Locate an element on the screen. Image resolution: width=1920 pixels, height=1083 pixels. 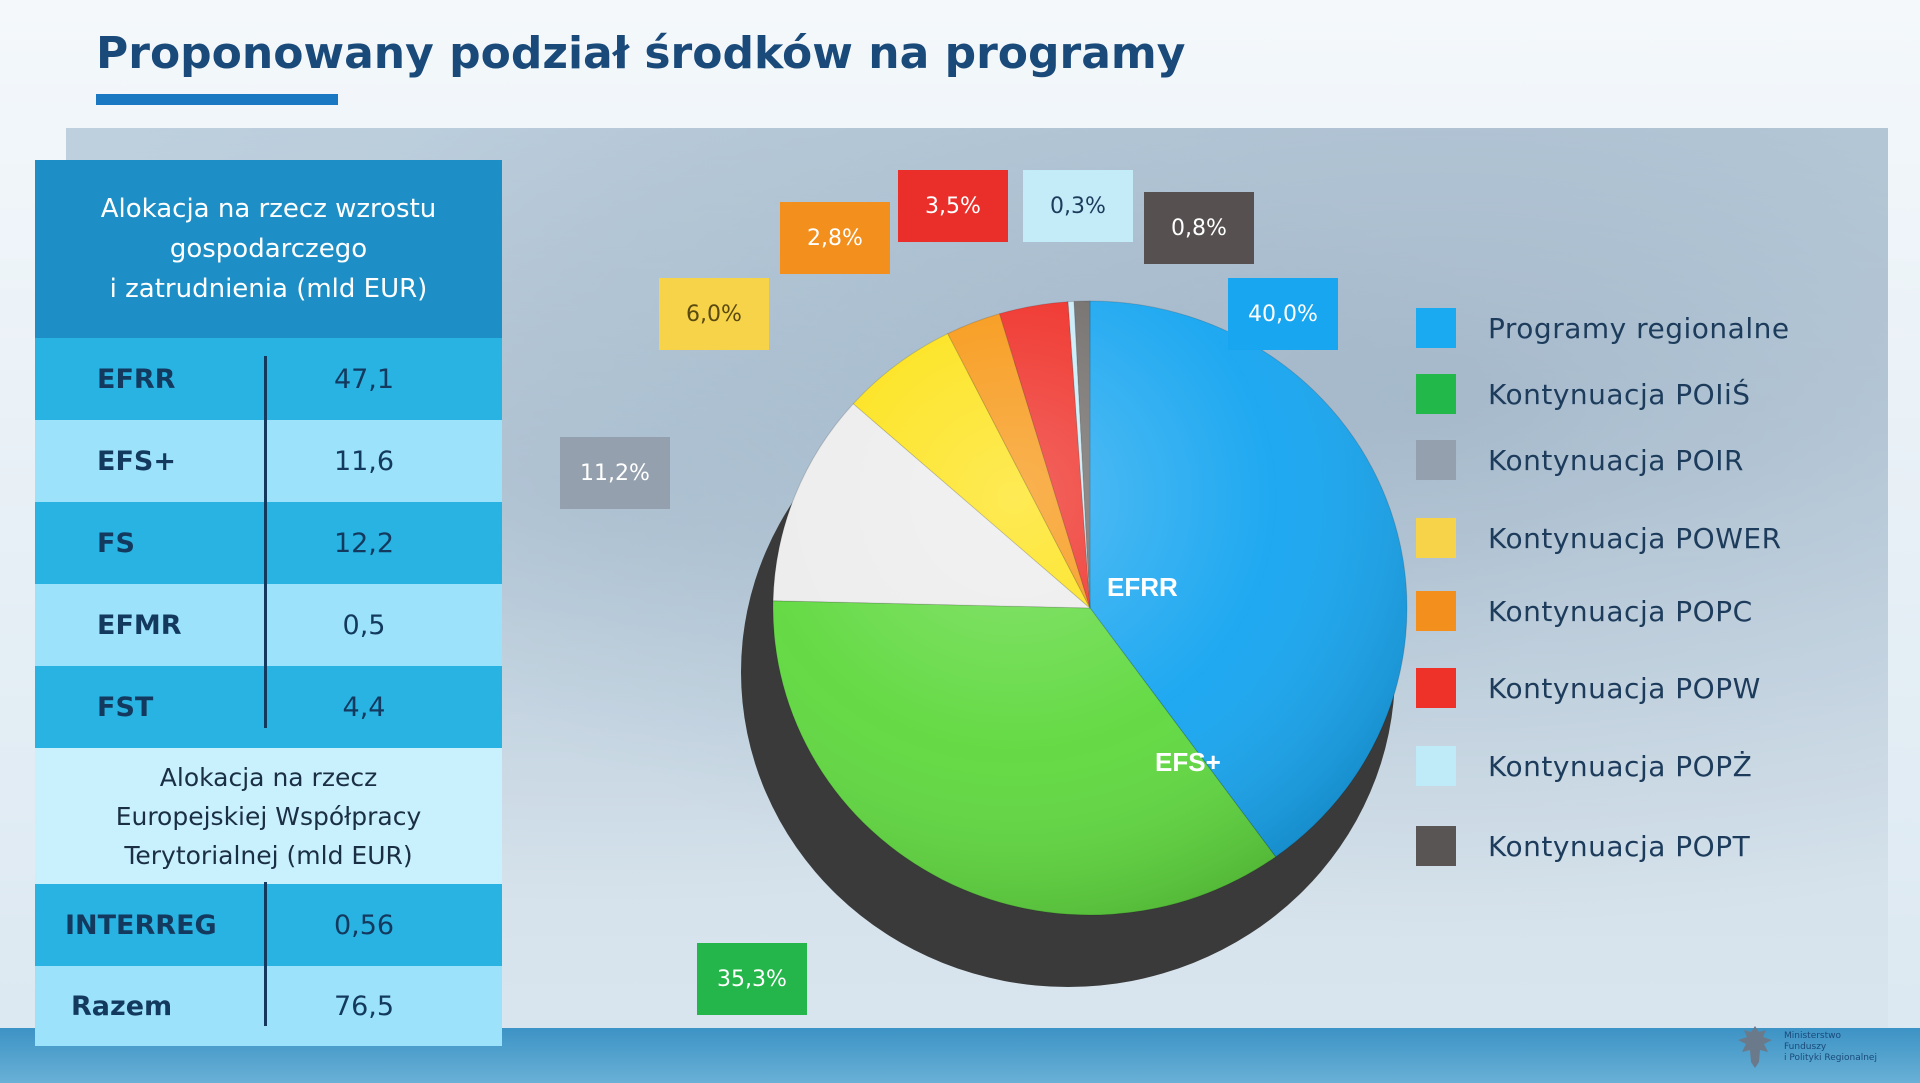
slide-title: Proponowany podział środków na programy is located at coordinates (641, 53).